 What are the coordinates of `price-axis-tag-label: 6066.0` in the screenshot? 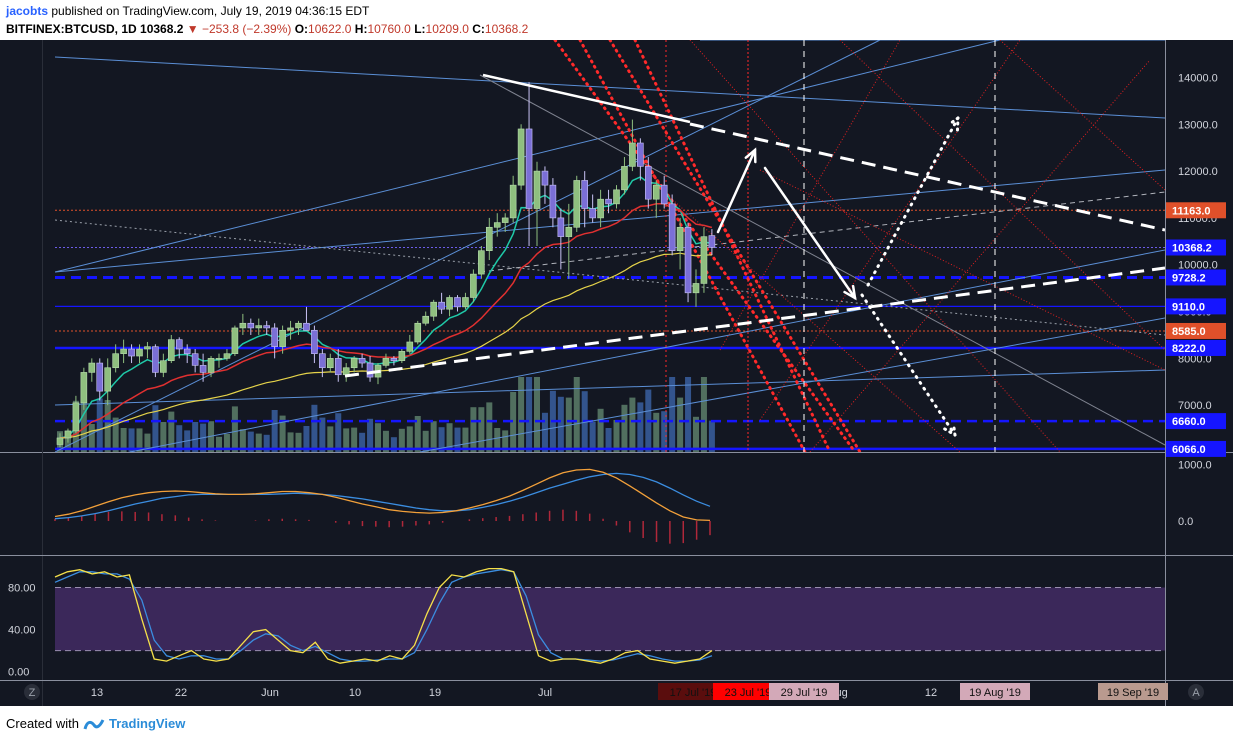 It's located at (1189, 450).